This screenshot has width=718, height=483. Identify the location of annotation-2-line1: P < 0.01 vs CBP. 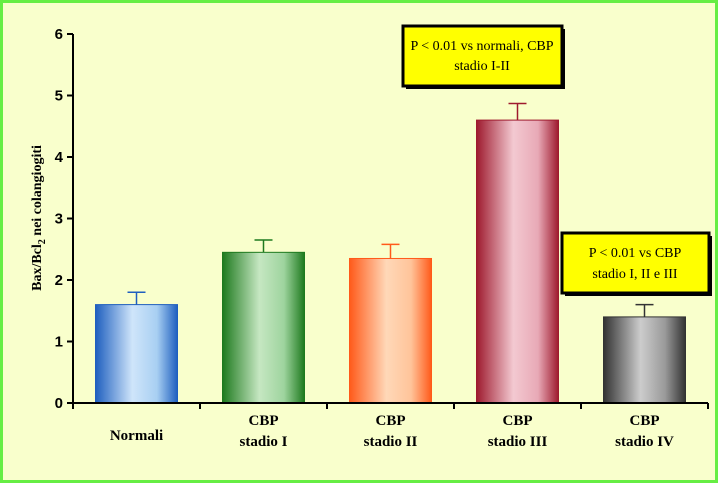
(635, 253).